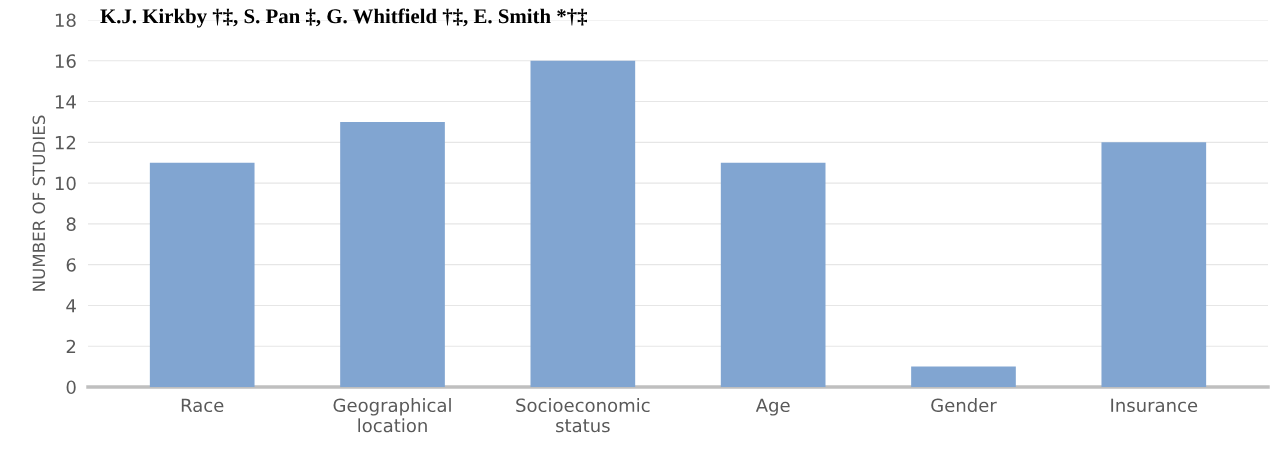  I want to click on chart-title: K.J. Kirkby †‡, S. Pan ‡, G. Whitfield †‡, E. Smith *†‡, so click(343, 18).